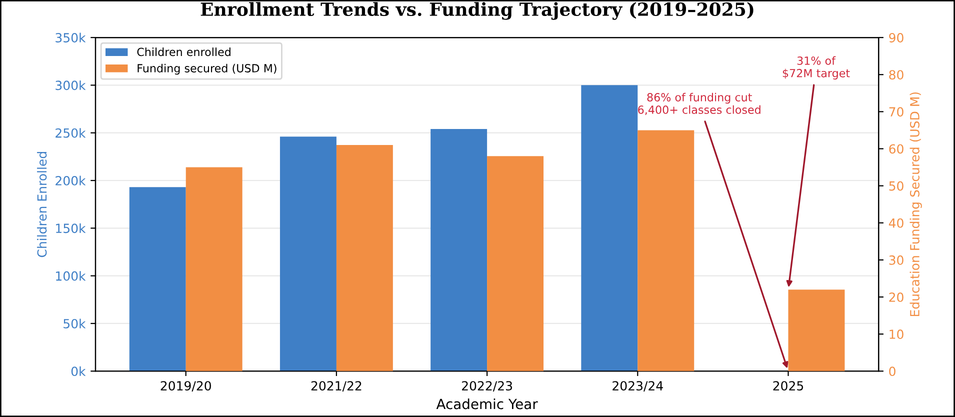 The width and height of the screenshot is (955, 417). Describe the element at coordinates (896, 186) in the screenshot. I see `y2-tick-label: 50` at that location.